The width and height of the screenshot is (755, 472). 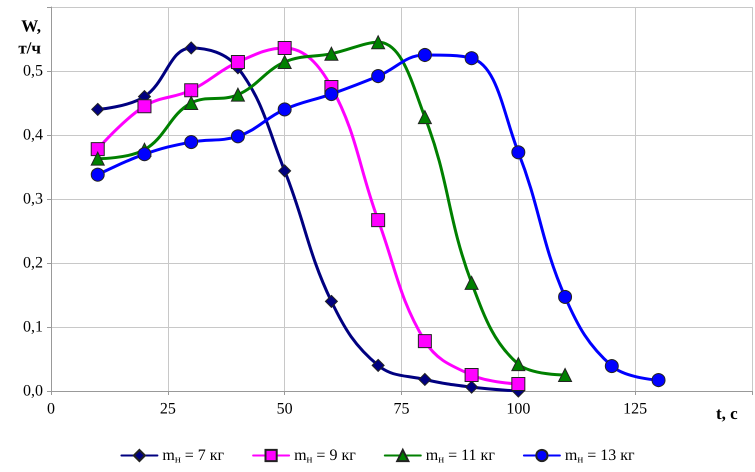 I want to click on x-tick-label: 50, so click(x=284, y=409).